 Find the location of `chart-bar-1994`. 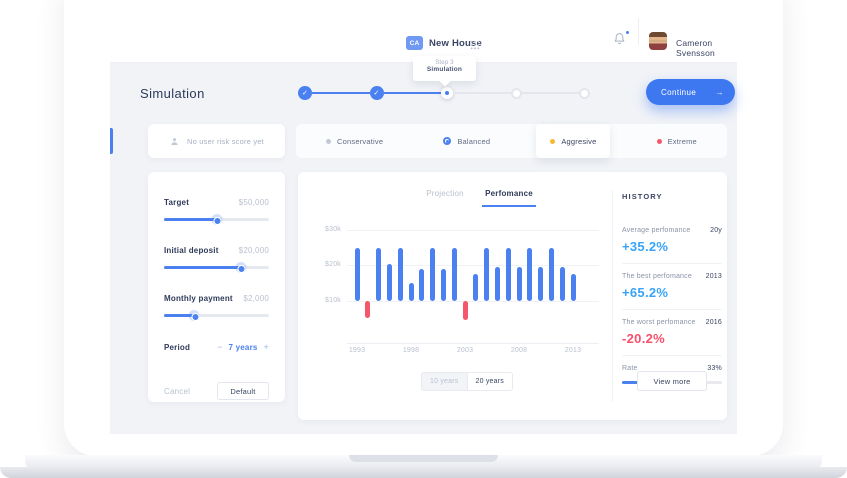

chart-bar-1994 is located at coordinates (368, 309).